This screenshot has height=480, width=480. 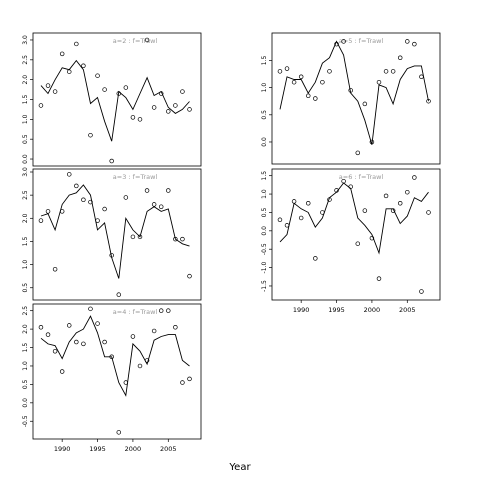 I want to click on series-line, so click(x=354, y=218).